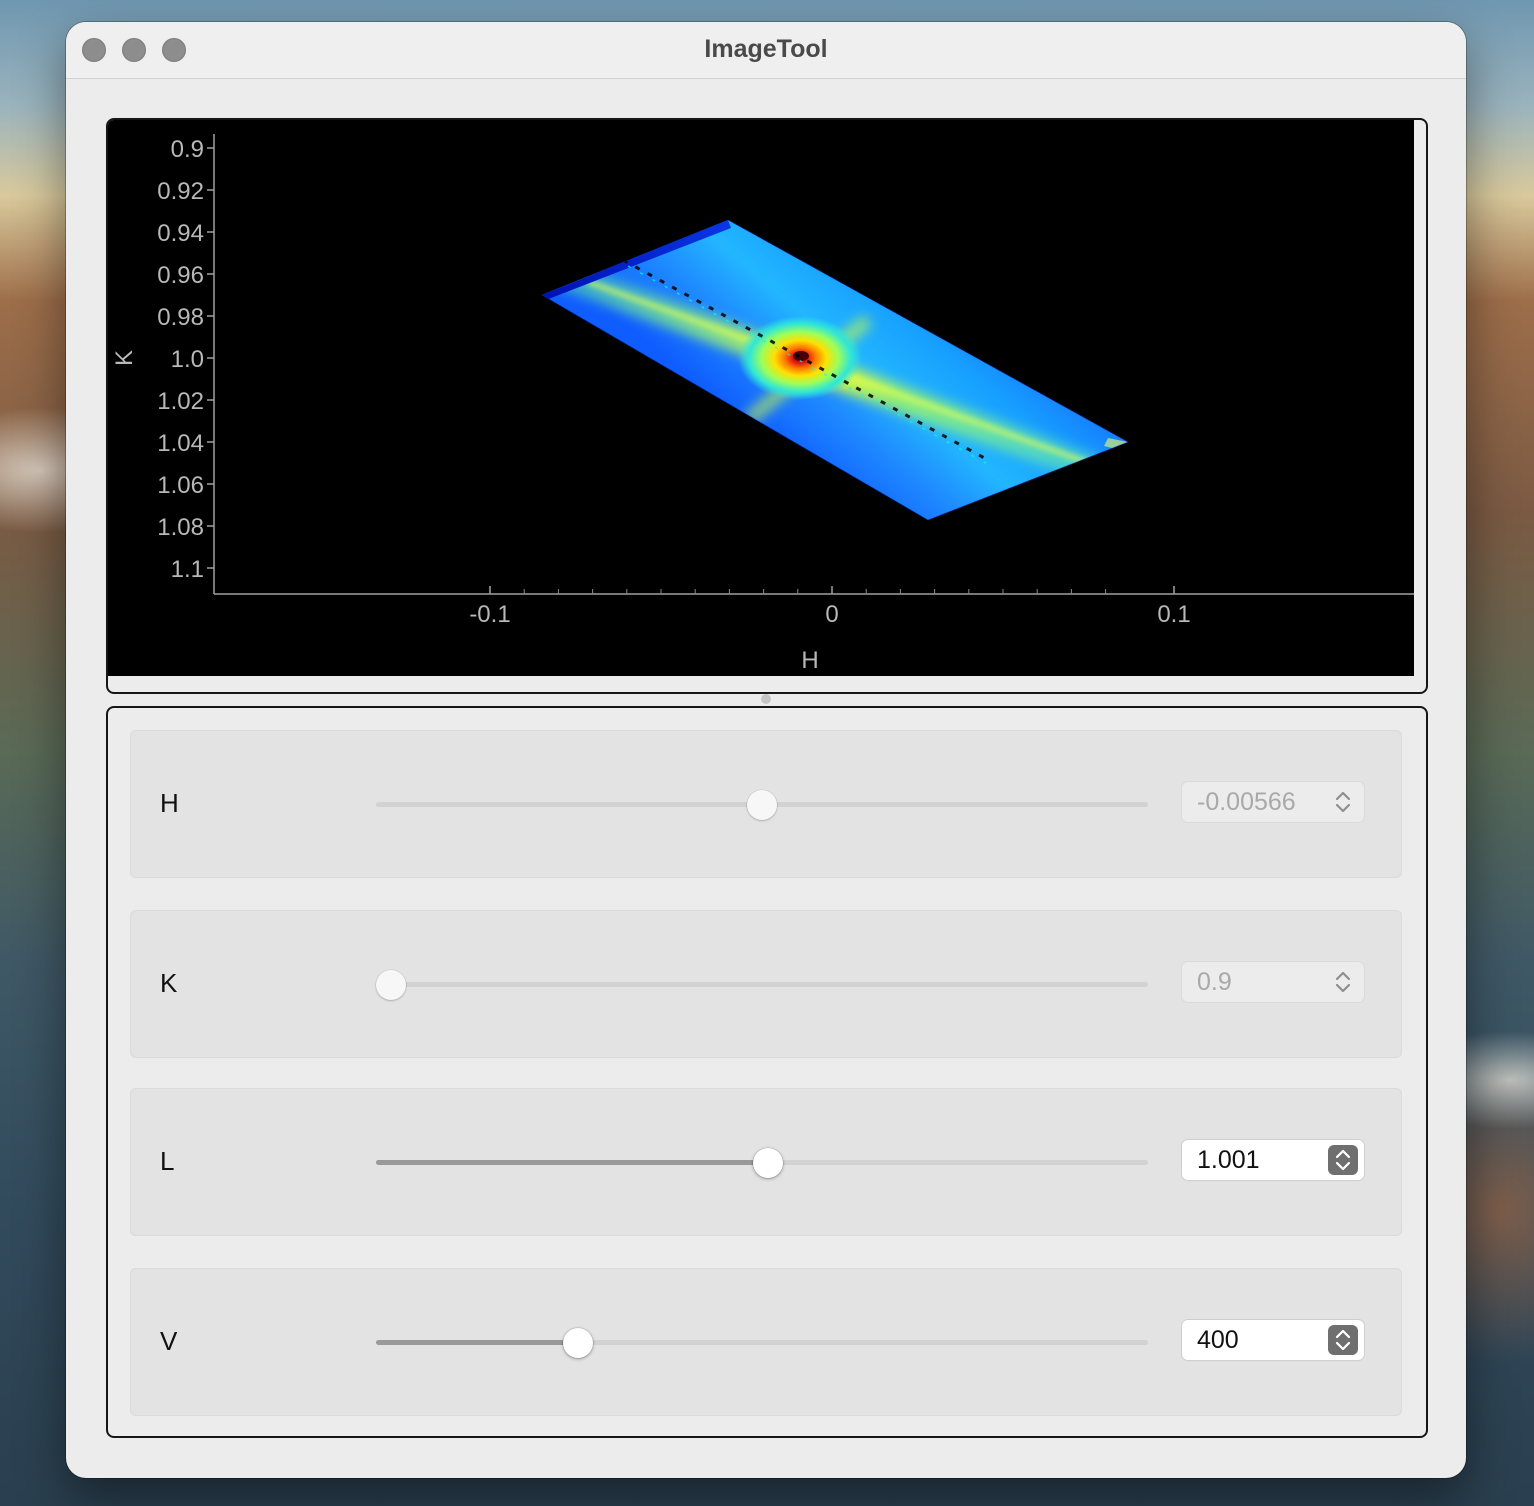 The image size is (1534, 1506). What do you see at coordinates (134, 50) in the screenshot?
I see `minimize-window-button` at bounding box center [134, 50].